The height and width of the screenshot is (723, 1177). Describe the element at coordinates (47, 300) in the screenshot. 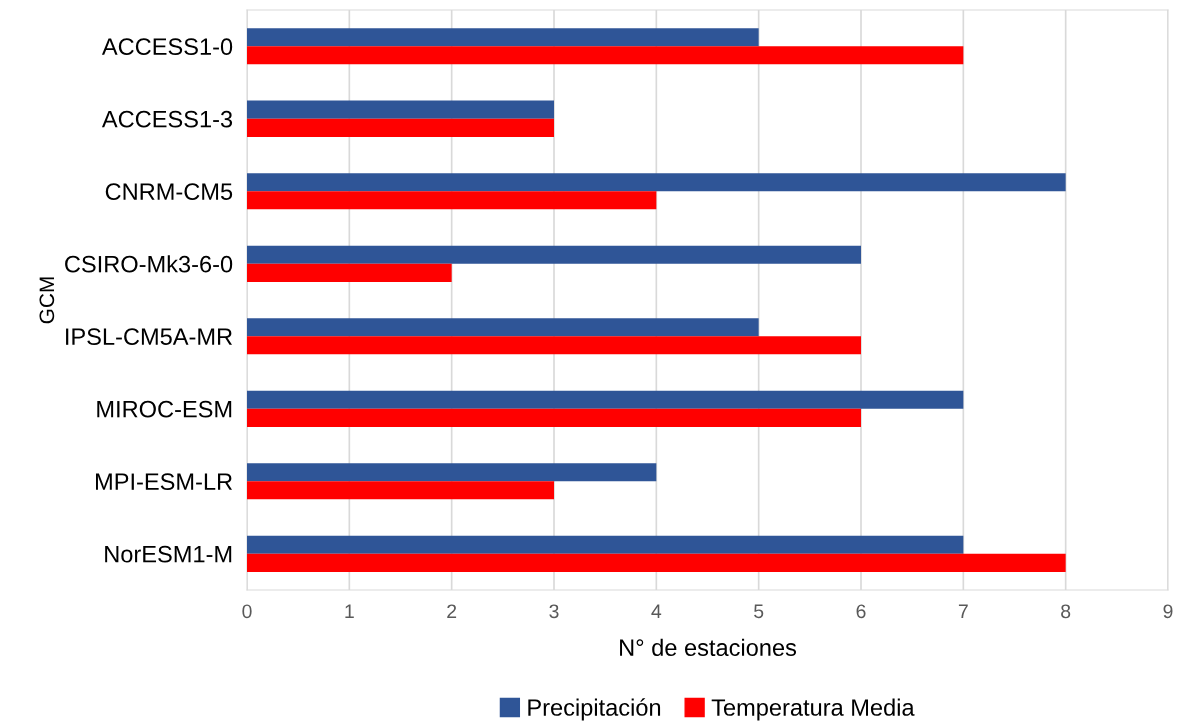

I see `y-axis-title: GCM` at that location.